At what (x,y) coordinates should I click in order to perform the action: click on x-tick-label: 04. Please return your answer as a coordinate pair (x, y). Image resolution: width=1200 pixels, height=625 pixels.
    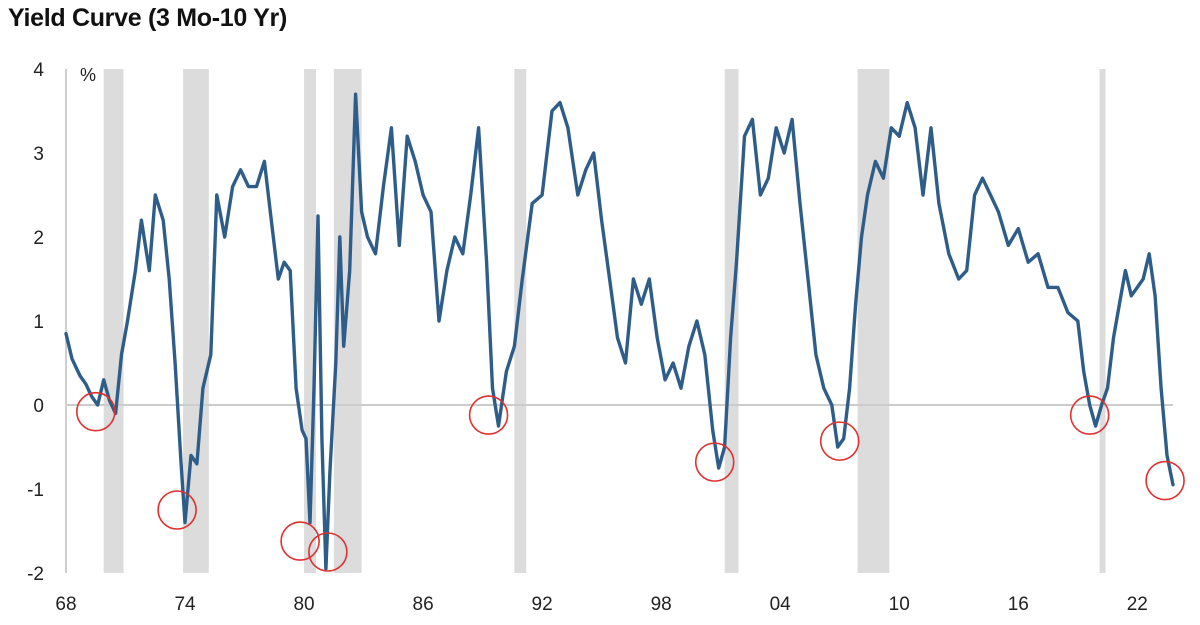
    Looking at the image, I should click on (781, 604).